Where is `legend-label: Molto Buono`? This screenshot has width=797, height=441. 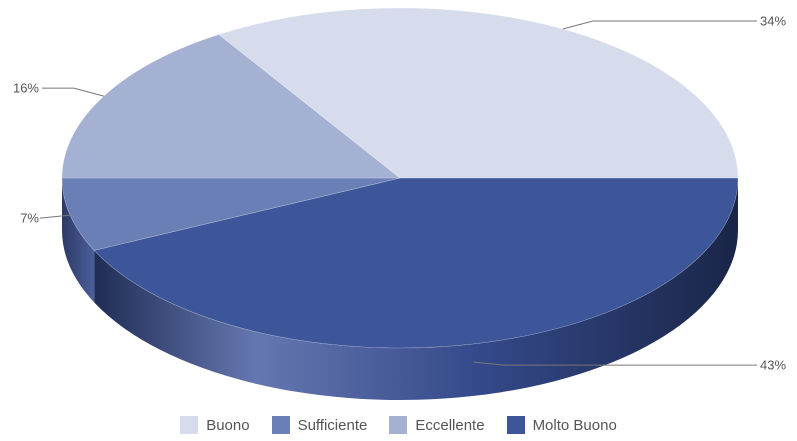 legend-label: Molto Buono is located at coordinates (574, 425).